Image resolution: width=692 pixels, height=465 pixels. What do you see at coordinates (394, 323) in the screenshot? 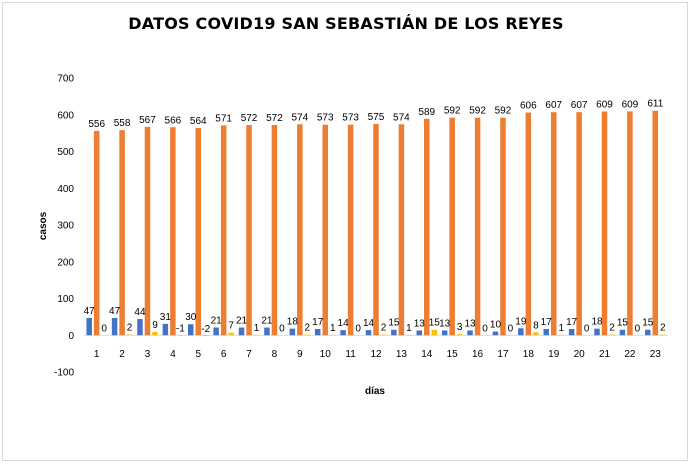
I see `data-label-series-1-day-13: 15` at bounding box center [394, 323].